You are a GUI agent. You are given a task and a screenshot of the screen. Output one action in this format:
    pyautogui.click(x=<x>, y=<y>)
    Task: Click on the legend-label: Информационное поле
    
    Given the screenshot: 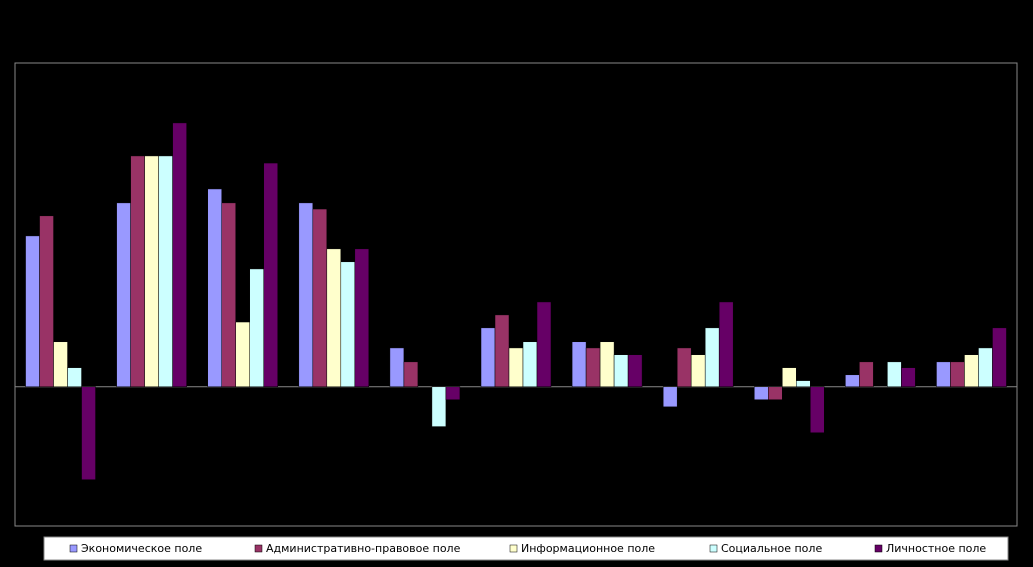 What is the action you would take?
    pyautogui.click(x=588, y=548)
    